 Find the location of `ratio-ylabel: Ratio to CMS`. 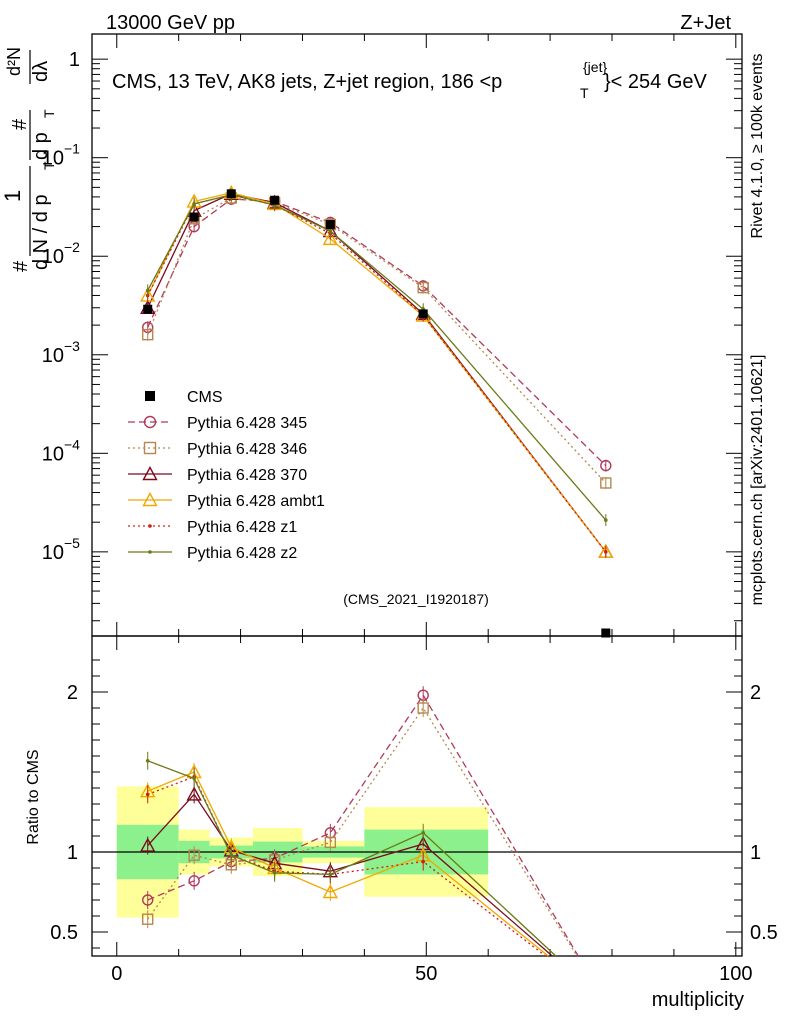

ratio-ylabel: Ratio to CMS is located at coordinates (33, 796).